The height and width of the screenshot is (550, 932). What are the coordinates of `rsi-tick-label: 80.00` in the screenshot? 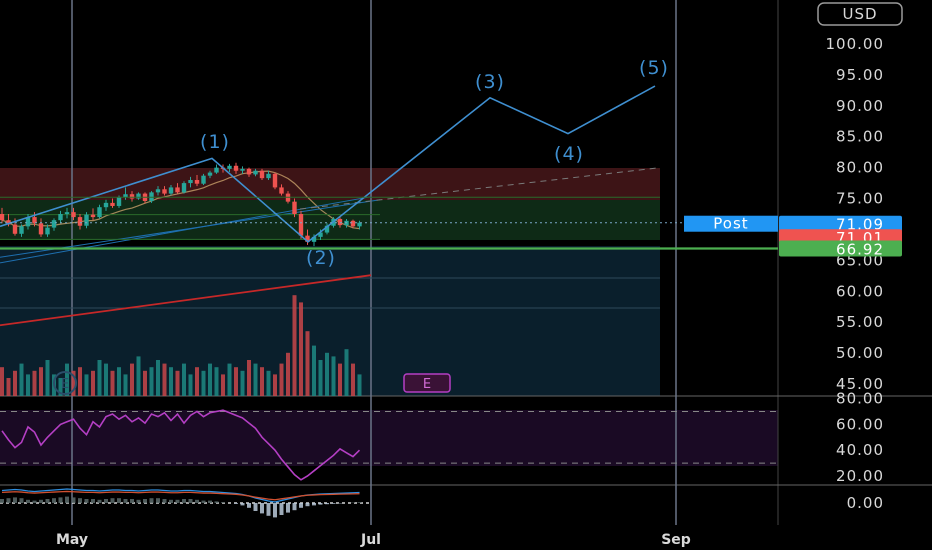 It's located at (860, 399).